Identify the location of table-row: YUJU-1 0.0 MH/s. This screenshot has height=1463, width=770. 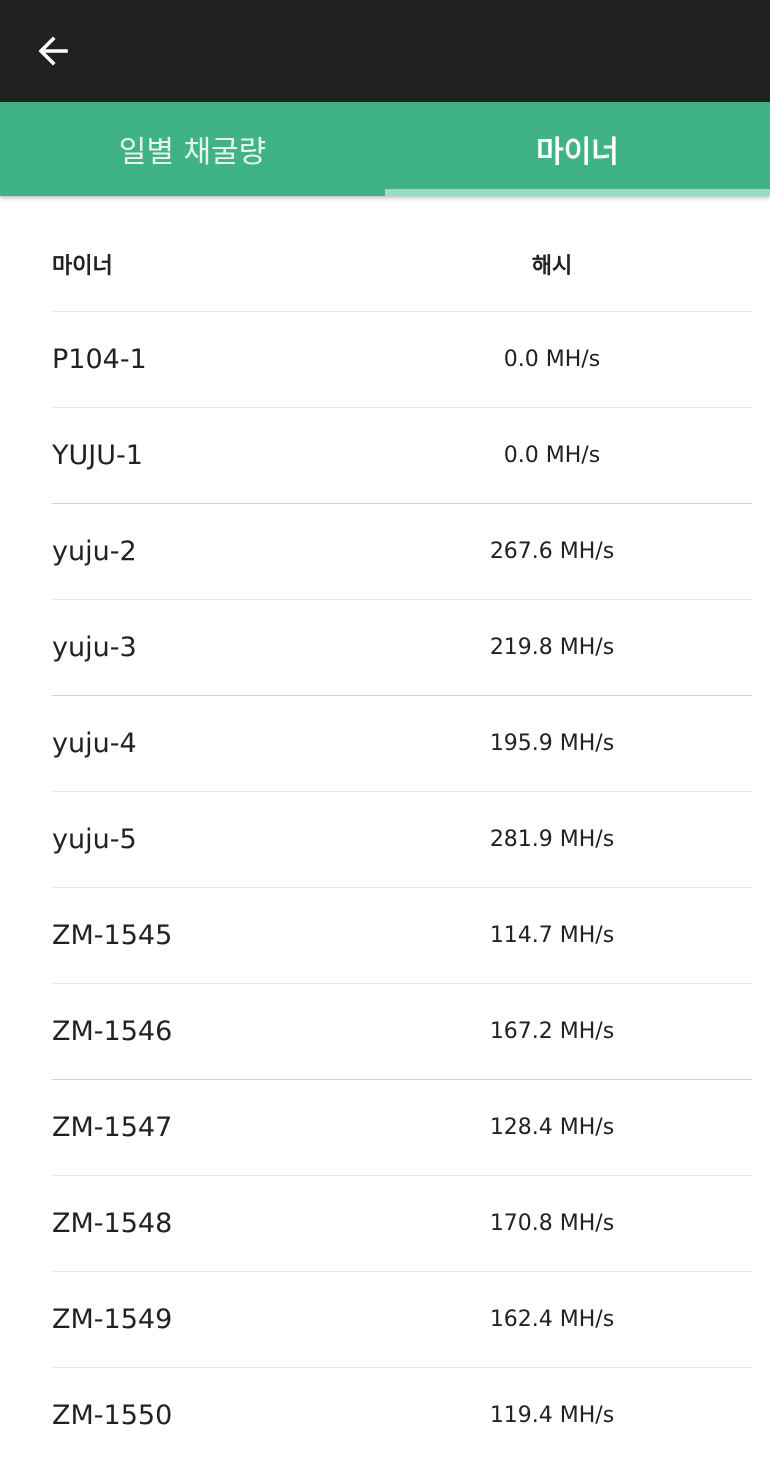
(402, 456).